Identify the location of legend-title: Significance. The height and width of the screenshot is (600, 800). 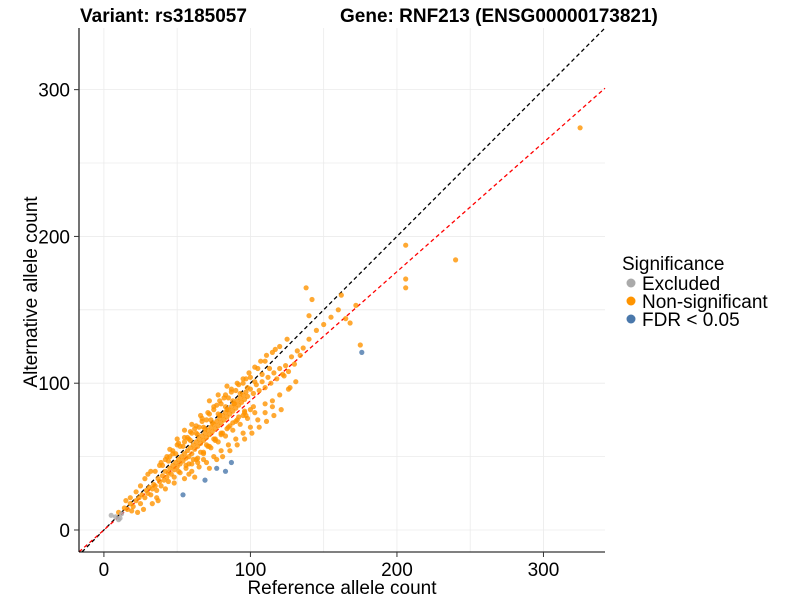
(673, 264).